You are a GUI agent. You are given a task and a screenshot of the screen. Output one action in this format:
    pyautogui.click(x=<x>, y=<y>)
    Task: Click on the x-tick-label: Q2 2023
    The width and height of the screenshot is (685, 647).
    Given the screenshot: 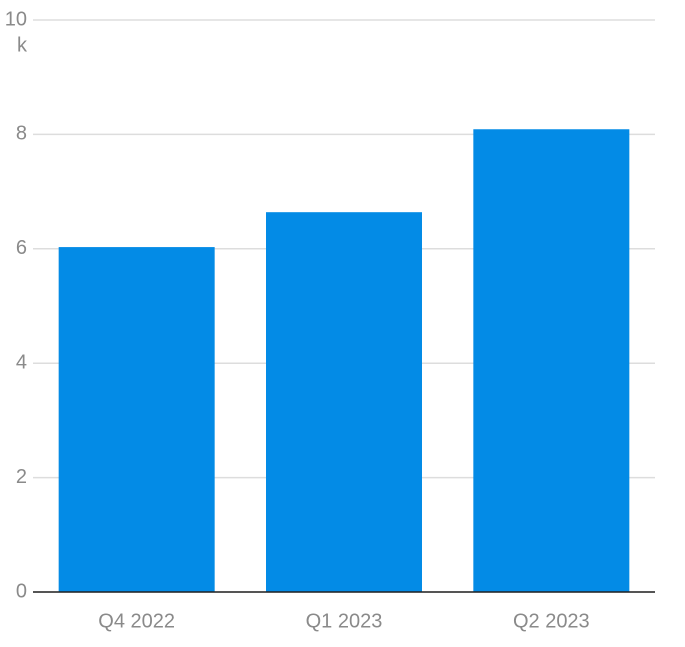 What is the action you would take?
    pyautogui.click(x=551, y=621)
    